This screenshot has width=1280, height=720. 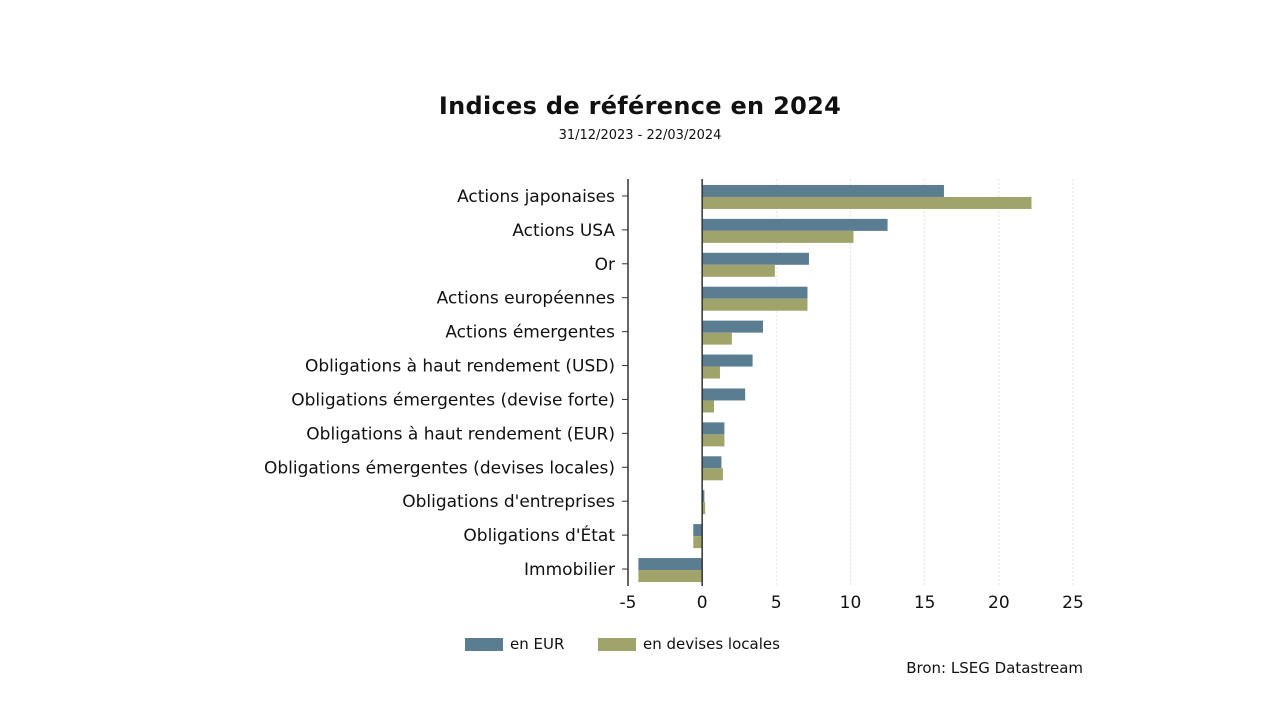 What do you see at coordinates (460, 434) in the screenshot?
I see `category-label: Obligations à haut rendement (EUR)` at bounding box center [460, 434].